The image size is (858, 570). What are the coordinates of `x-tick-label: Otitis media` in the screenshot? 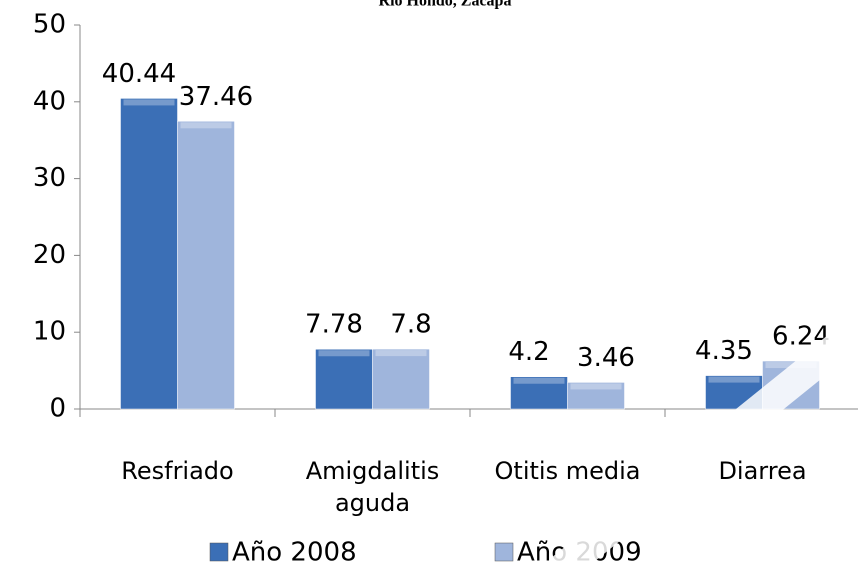 It's located at (567, 471).